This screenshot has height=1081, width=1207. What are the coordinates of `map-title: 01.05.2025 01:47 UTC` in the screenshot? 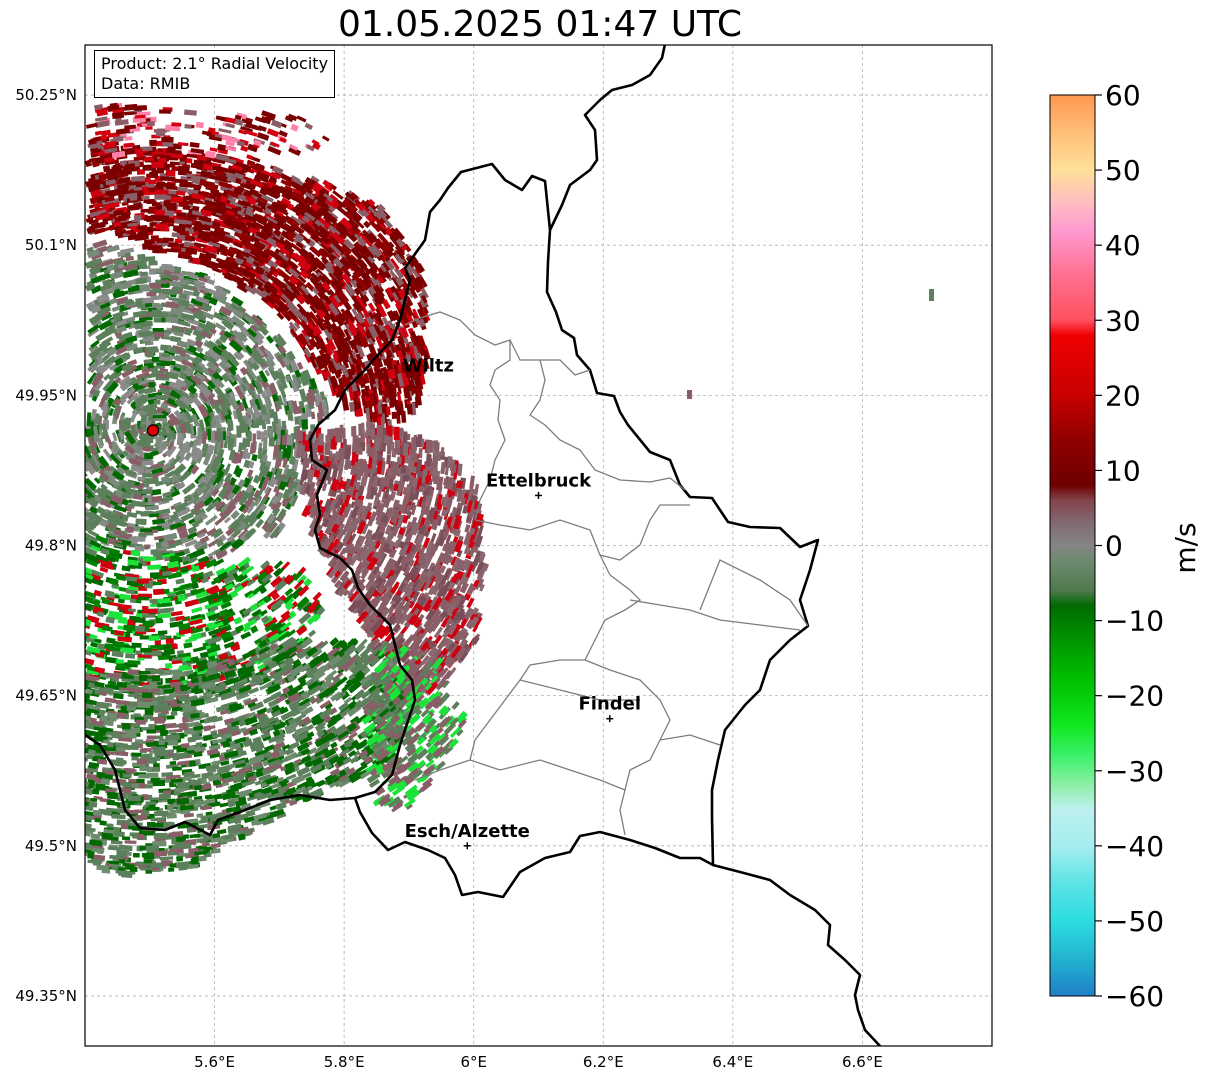 It's located at (540, 24).